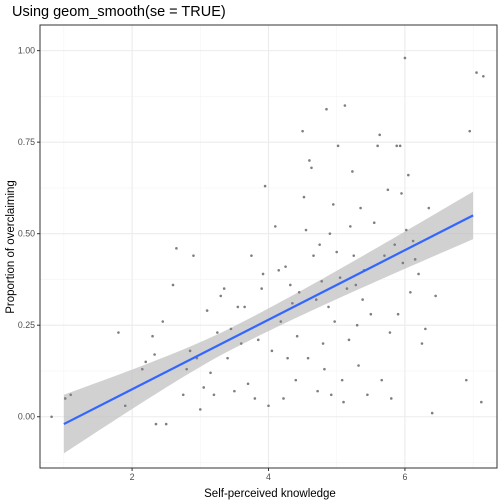 The image size is (504, 504). Describe the element at coordinates (26, 234) in the screenshot. I see `y-tick-label: 0.50` at that location.